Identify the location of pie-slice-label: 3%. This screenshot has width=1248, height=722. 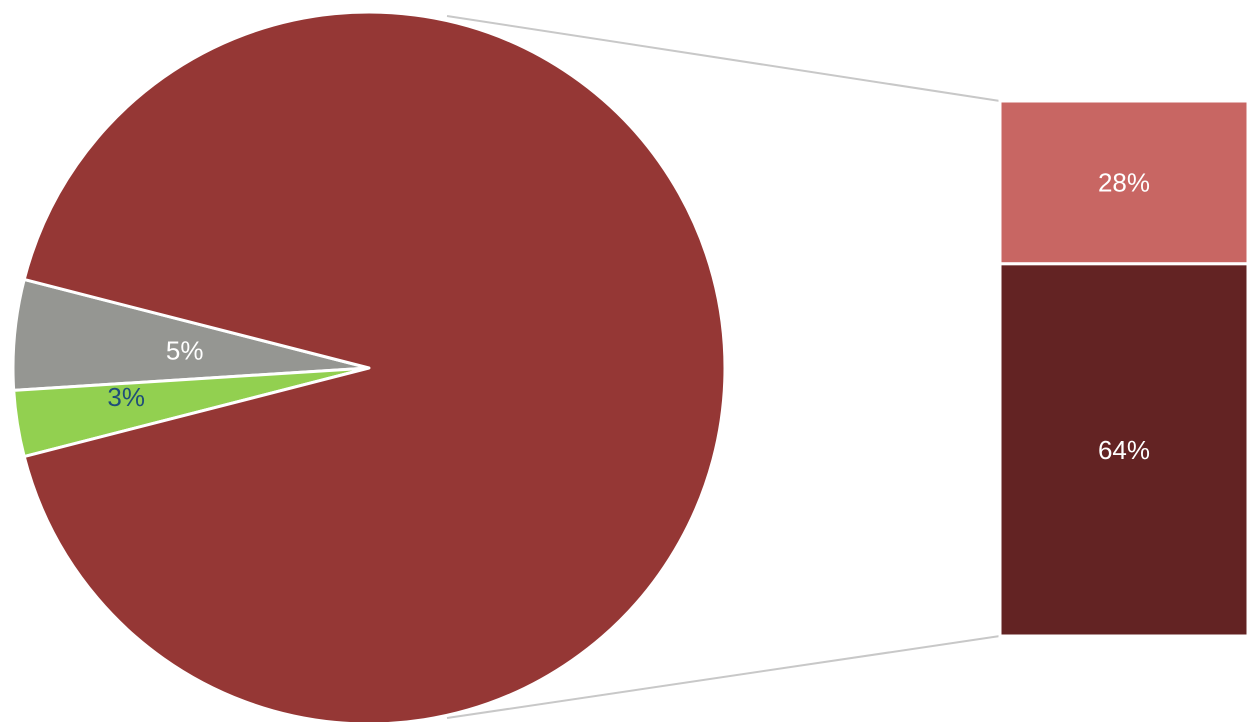
(126, 397).